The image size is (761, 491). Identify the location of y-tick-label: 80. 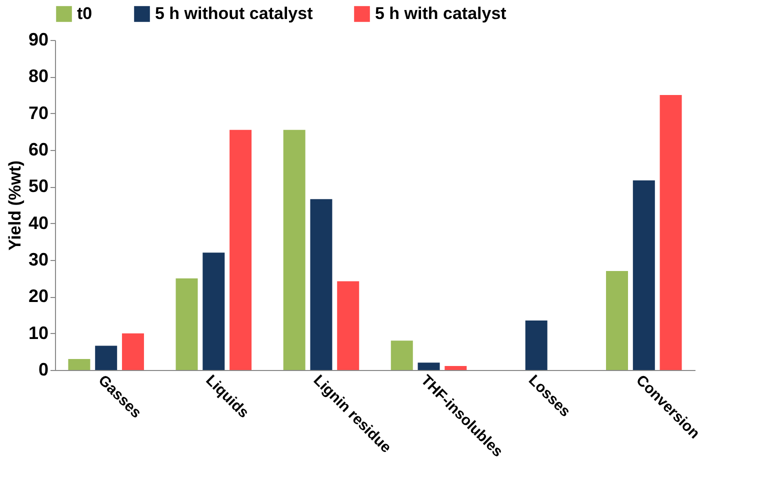
(38, 76).